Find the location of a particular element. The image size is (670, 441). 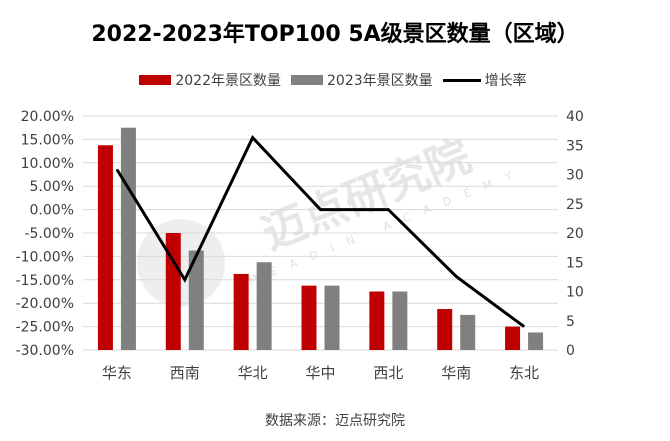

right-tick-label: 5 is located at coordinates (570, 322).